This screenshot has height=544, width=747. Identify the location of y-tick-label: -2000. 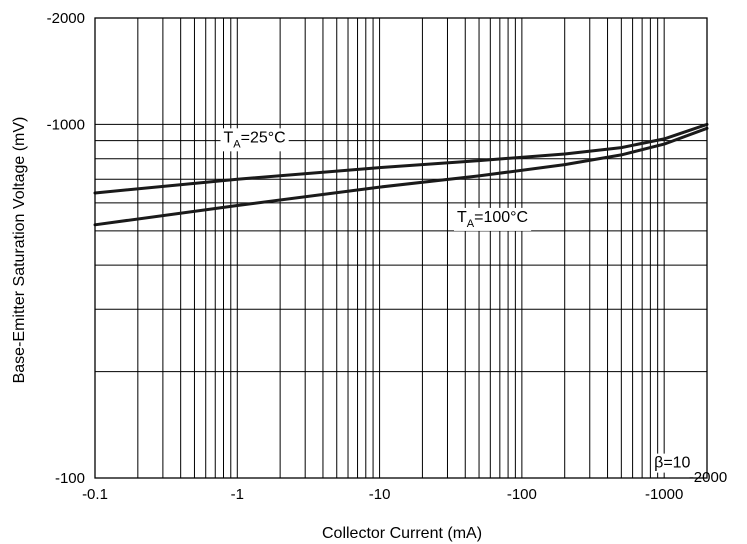
(66, 18).